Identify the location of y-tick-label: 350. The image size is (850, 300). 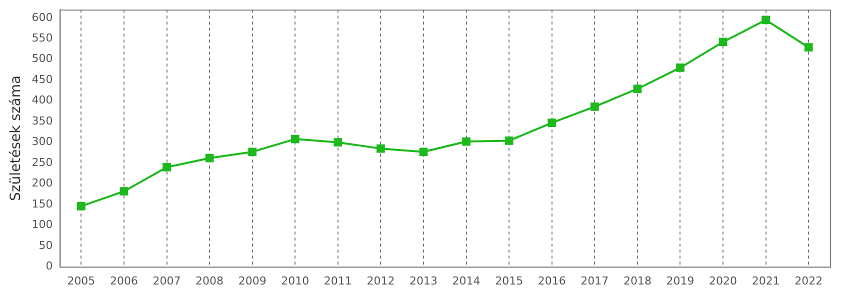
(42, 121).